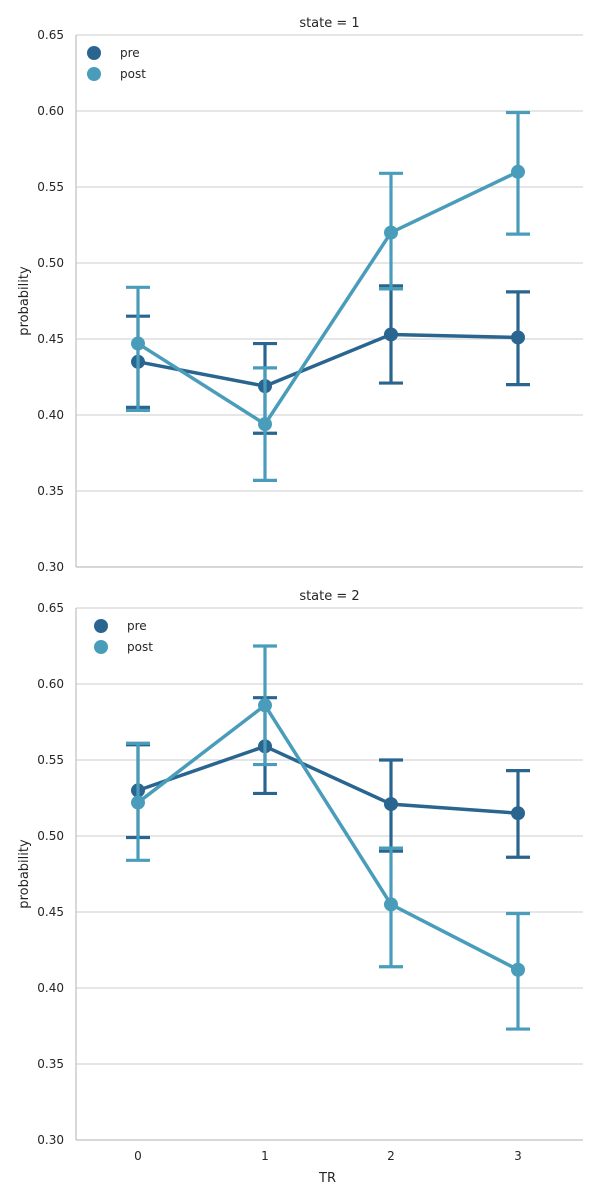 The width and height of the screenshot is (600, 1200). Describe the element at coordinates (138, 1156) in the screenshot. I see `x-tick-label-0: 0` at that location.